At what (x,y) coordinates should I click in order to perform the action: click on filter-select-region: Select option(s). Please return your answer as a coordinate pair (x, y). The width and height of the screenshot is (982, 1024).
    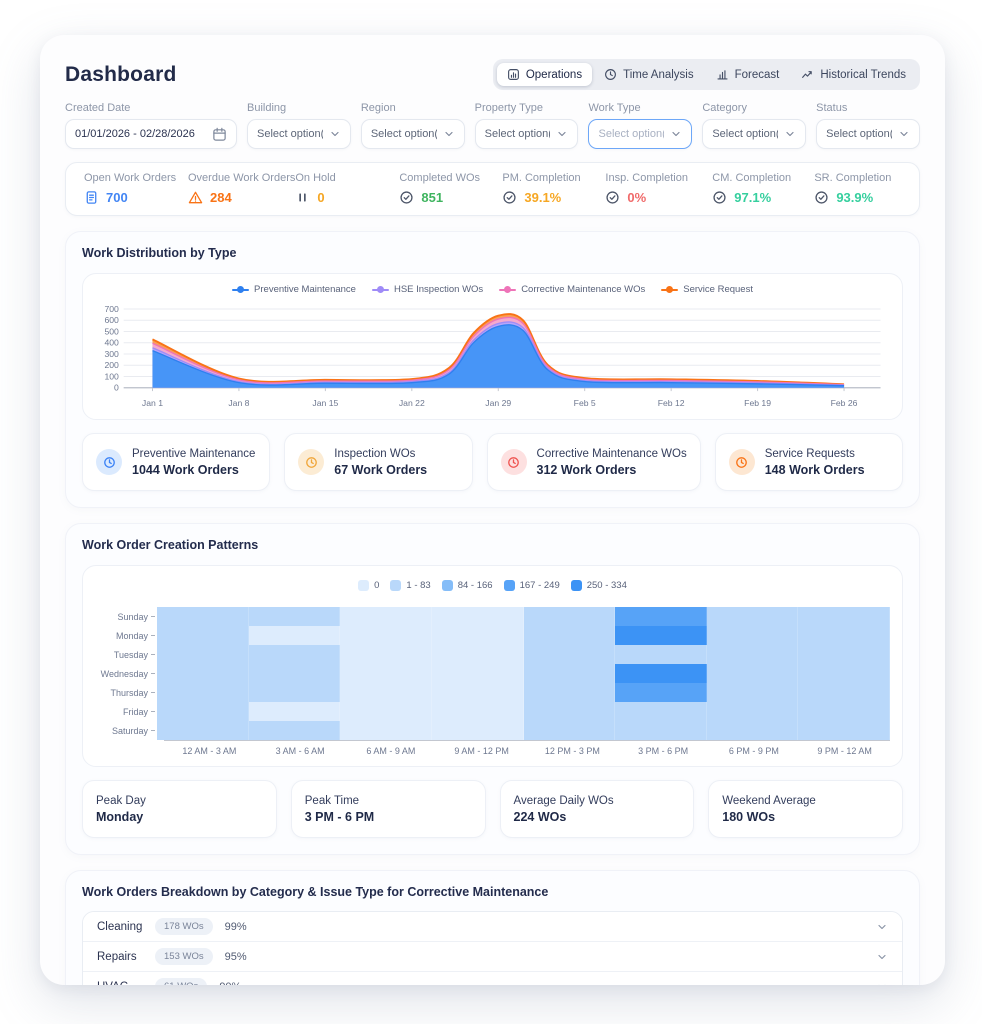
    Looking at the image, I should click on (412, 134).